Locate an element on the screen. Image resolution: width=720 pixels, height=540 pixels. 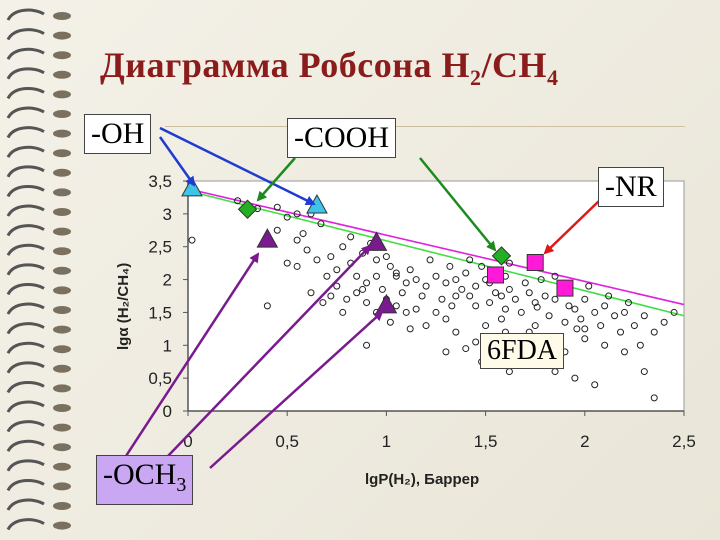
label-cooh: -COOH is located at coordinates (341, 138).